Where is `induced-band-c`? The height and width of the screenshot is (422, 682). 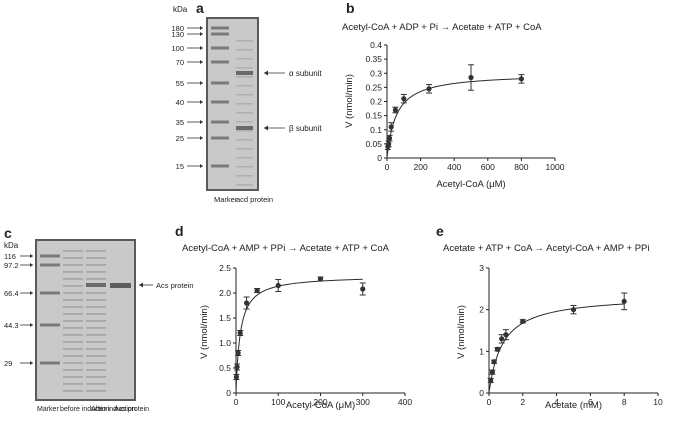
induced-band-c is located at coordinates (96, 285).